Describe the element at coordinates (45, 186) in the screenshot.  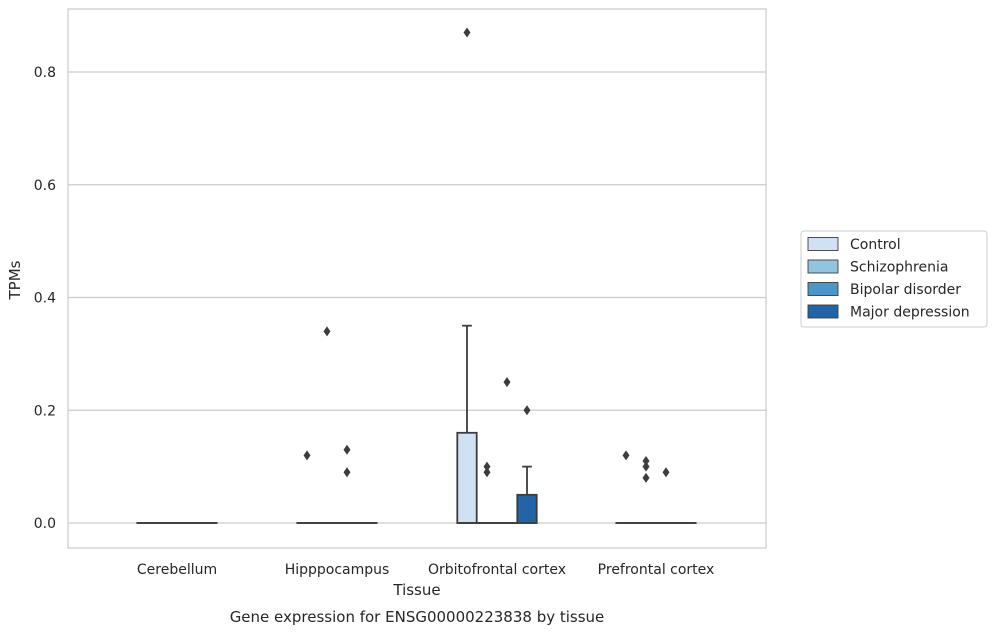
I see `y-tick-label: 0.6` at that location.